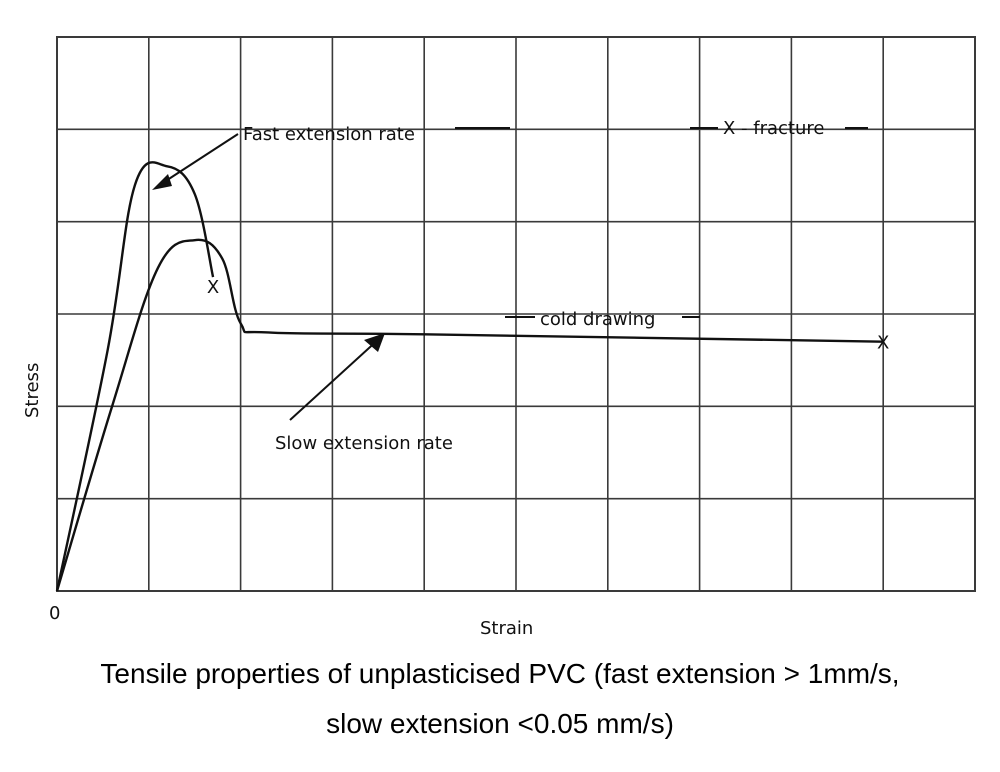 The height and width of the screenshot is (772, 1000). I want to click on fracture-marker-fast-extension-rate: X, so click(213, 287).